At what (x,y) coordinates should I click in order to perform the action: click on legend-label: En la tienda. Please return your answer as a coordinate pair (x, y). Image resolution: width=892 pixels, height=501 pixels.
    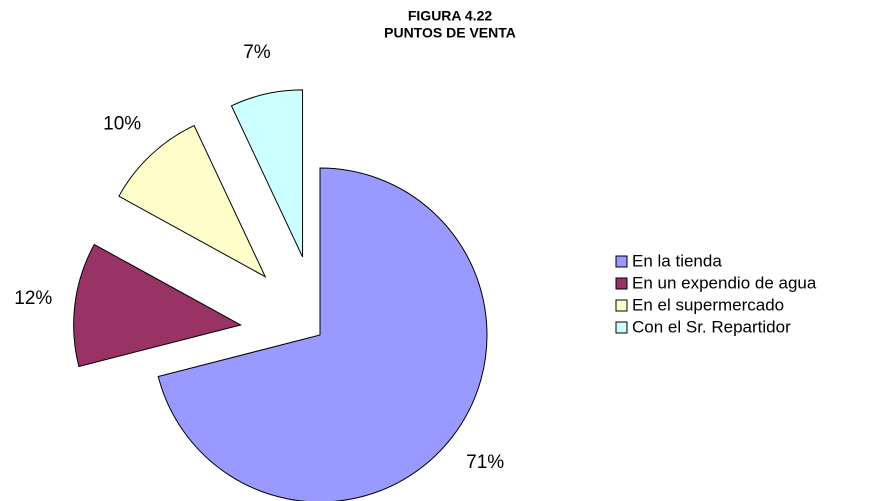
    Looking at the image, I should click on (677, 260).